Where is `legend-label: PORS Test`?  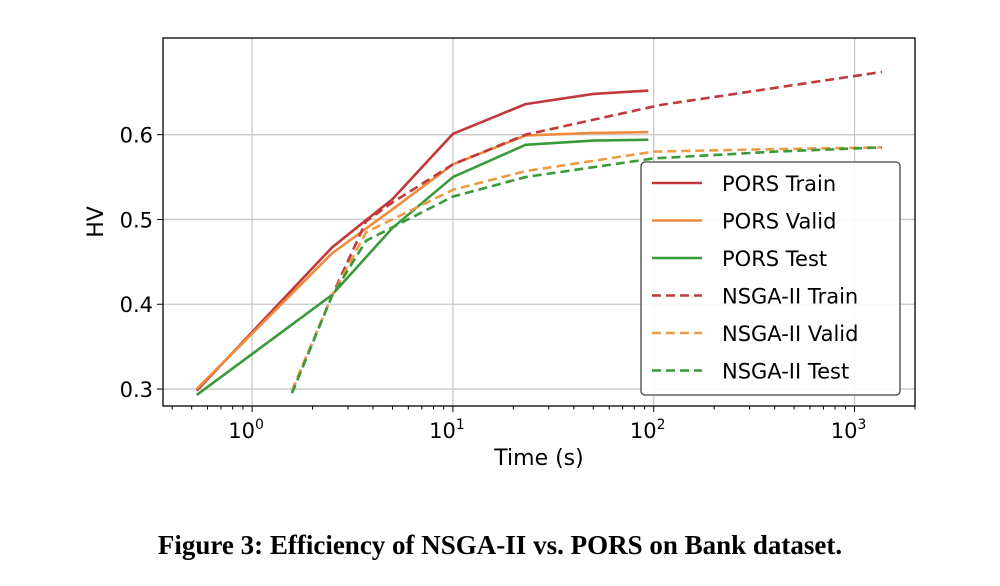 legend-label: PORS Test is located at coordinates (774, 259).